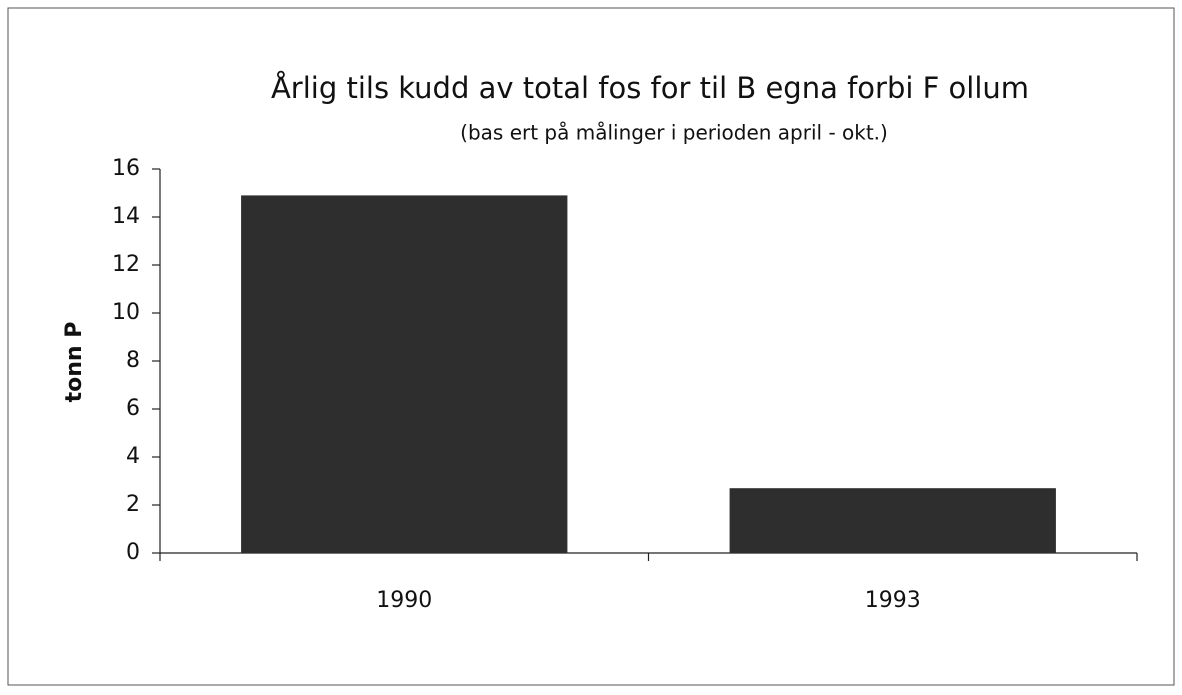  I want to click on y-tick-label: 10, so click(126, 312).